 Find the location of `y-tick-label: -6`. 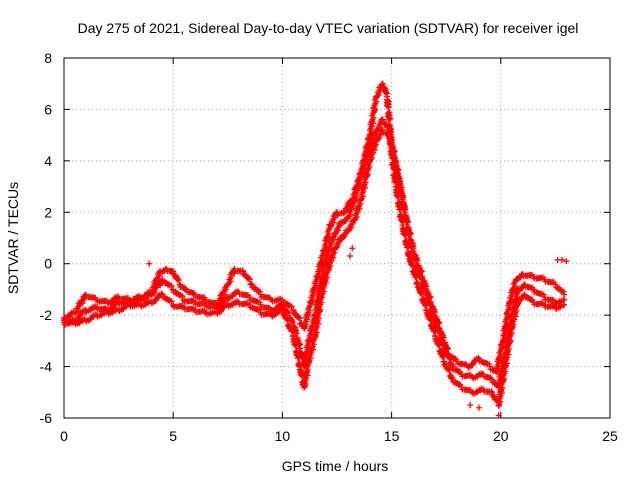

y-tick-label: -6 is located at coordinates (46, 418).